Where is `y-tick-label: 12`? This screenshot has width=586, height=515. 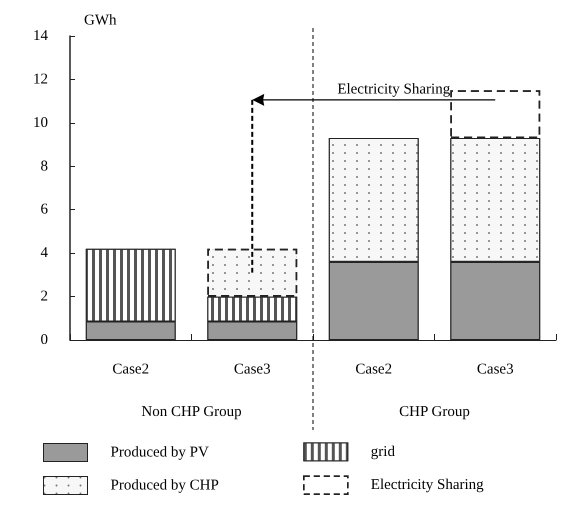 y-tick-label: 12 is located at coordinates (40, 79).